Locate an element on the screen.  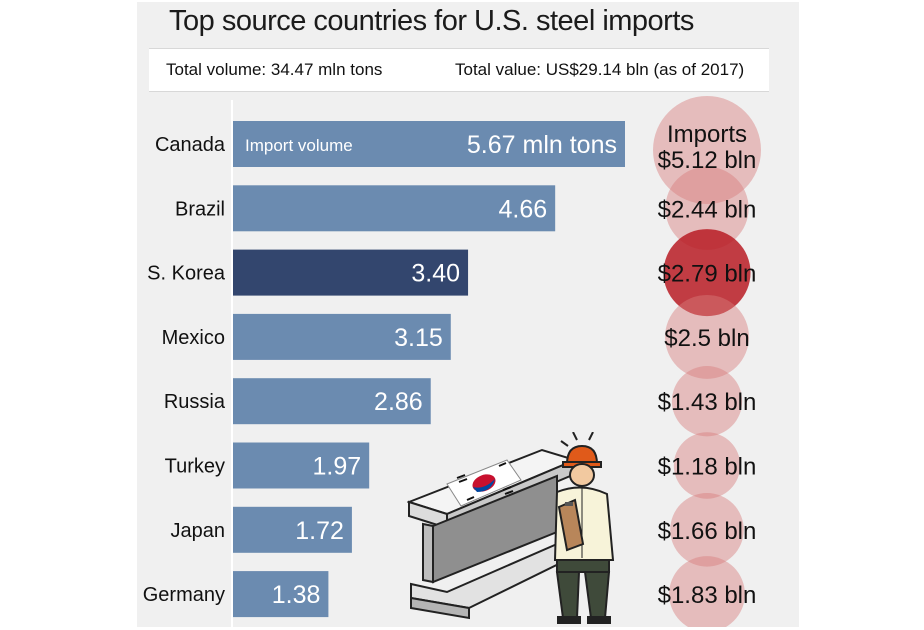
total-volume: Total volume: 34.47 mln tons is located at coordinates (274, 69).